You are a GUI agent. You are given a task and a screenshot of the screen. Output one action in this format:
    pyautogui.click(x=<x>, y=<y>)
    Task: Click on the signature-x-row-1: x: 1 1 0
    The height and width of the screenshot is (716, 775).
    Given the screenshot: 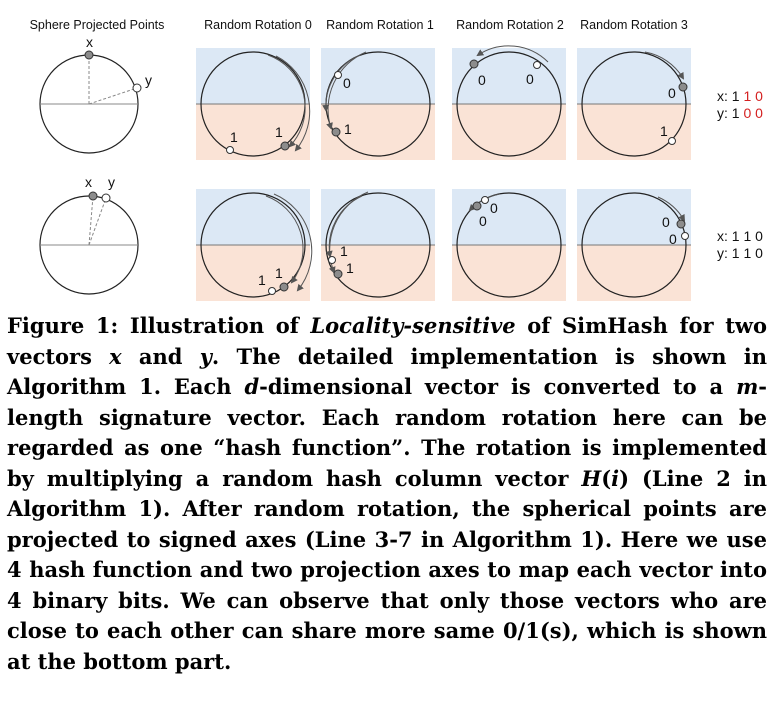 What is the action you would take?
    pyautogui.click(x=740, y=96)
    